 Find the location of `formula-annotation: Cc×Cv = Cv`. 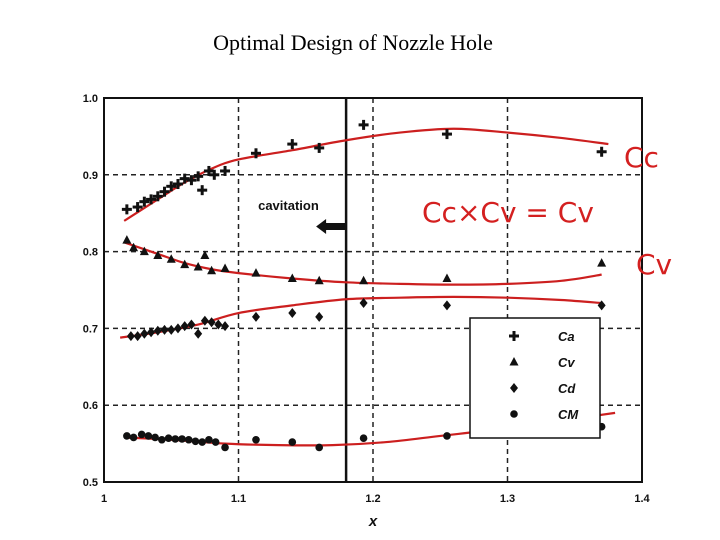

formula-annotation: Cc×Cv = Cv is located at coordinates (508, 212).